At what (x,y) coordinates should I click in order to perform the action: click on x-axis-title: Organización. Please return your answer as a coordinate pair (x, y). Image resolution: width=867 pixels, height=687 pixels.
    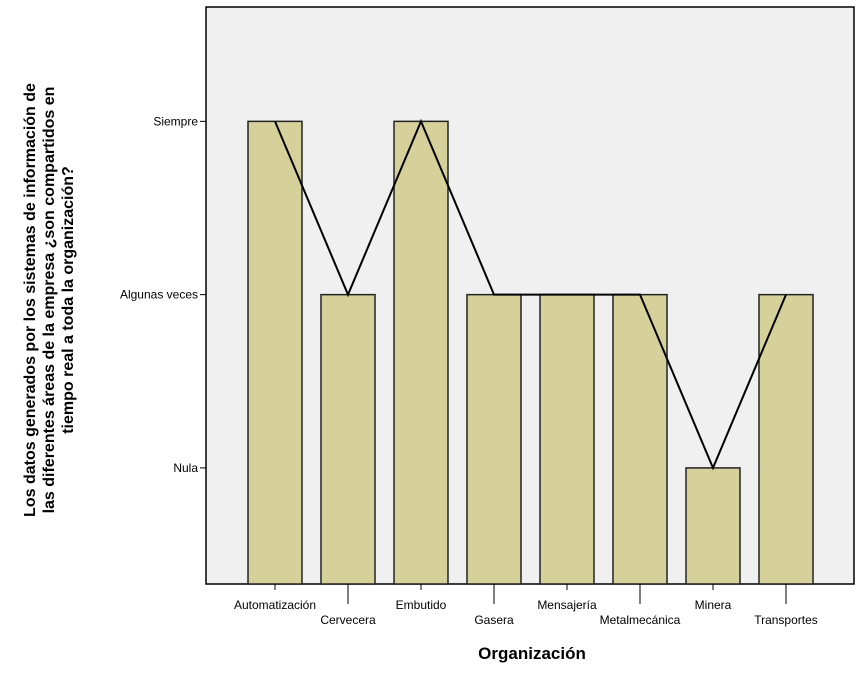
    Looking at the image, I should click on (532, 653).